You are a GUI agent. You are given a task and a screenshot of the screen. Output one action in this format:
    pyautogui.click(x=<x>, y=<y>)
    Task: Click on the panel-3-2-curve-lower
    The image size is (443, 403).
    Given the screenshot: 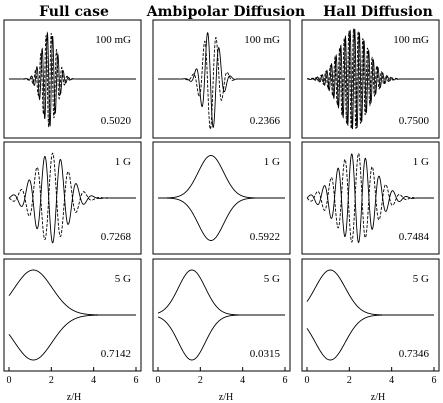 What is the action you would take?
    pyautogui.click(x=370, y=198)
    